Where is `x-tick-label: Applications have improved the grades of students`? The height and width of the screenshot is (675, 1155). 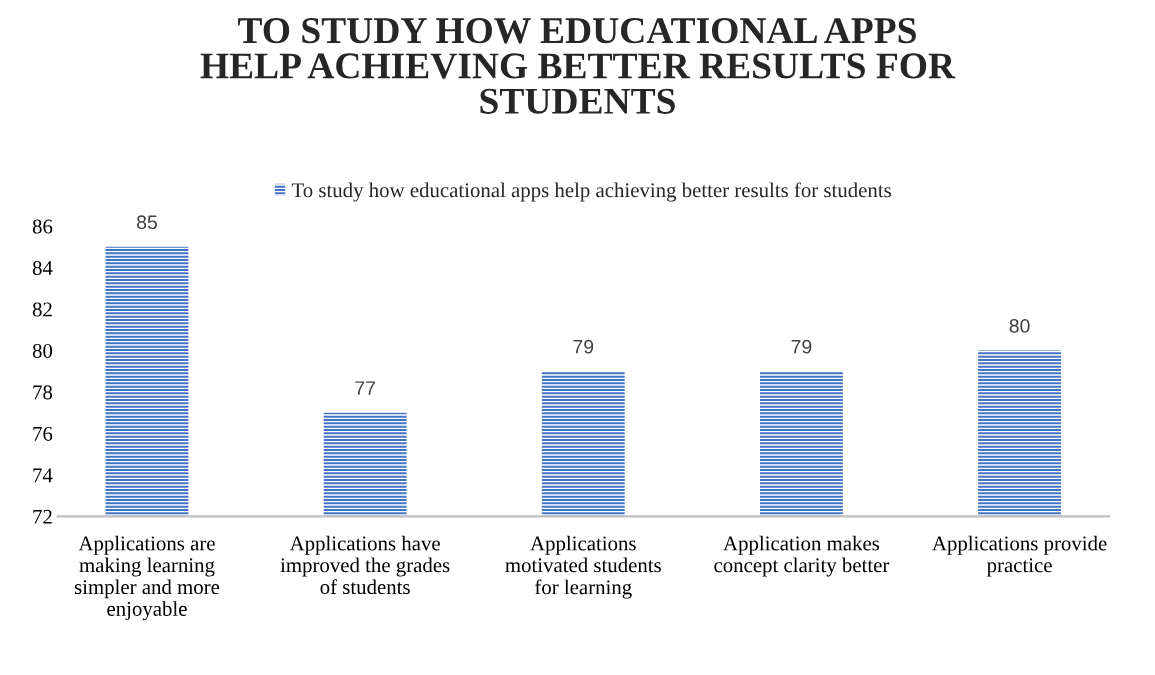 x-tick-label: Applications have improved the grades of students is located at coordinates (365, 565).